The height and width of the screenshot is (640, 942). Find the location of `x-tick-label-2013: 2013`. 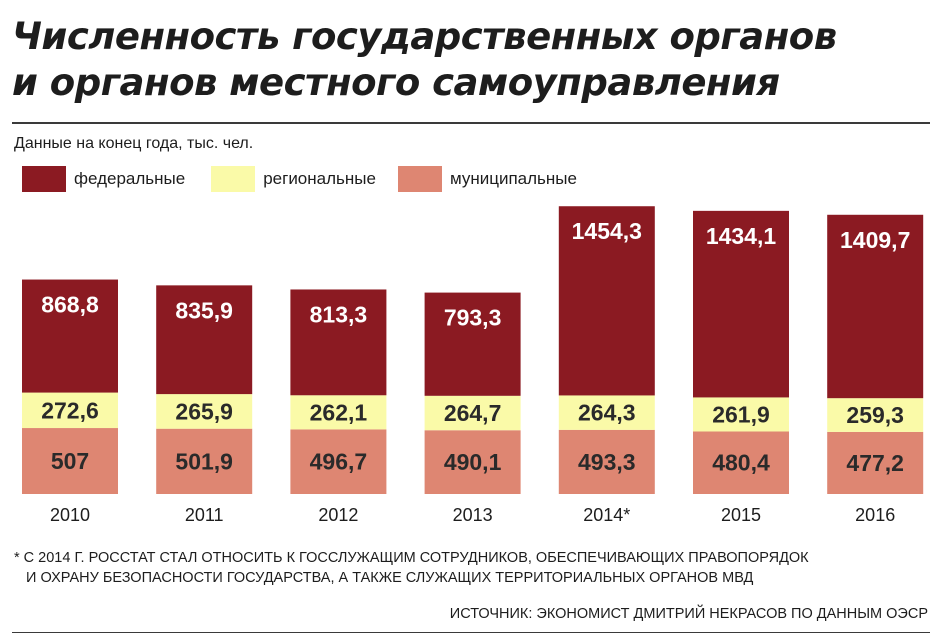

x-tick-label-2013: 2013 is located at coordinates (473, 515).